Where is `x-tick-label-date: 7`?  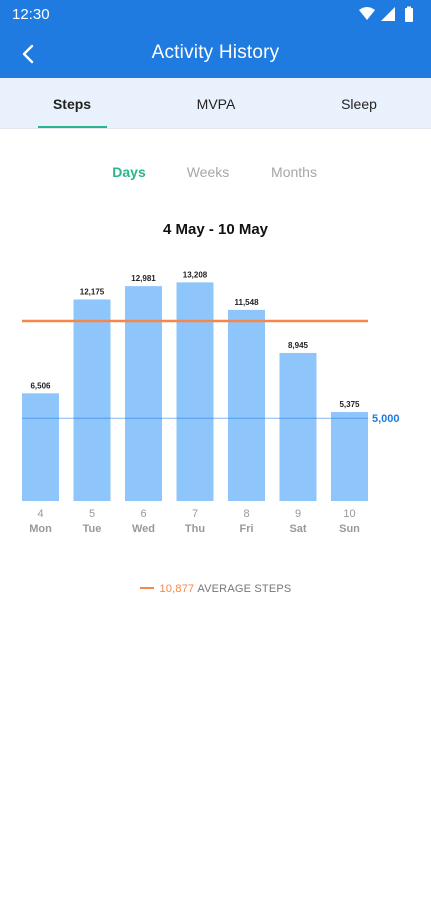
x-tick-label-date: 7 is located at coordinates (195, 514).